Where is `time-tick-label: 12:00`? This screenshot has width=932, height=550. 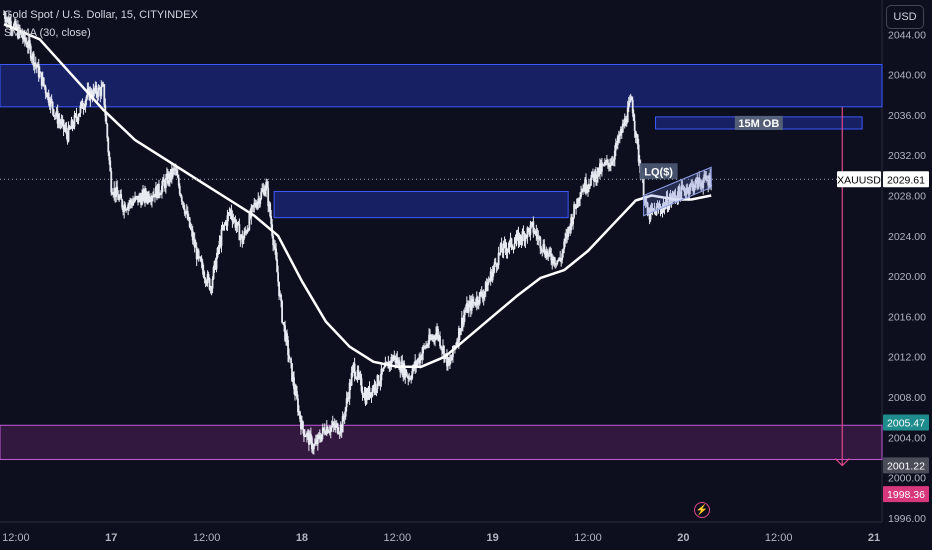 time-tick-label: 12:00 is located at coordinates (207, 538).